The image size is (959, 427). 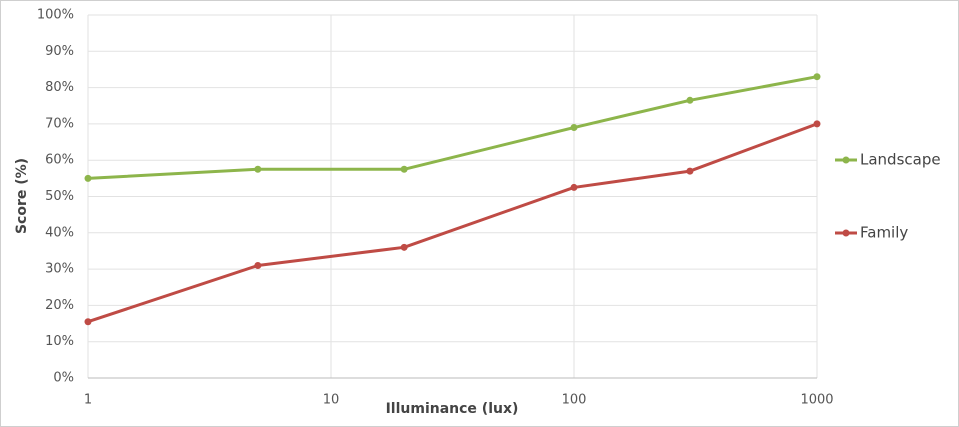 What do you see at coordinates (63, 378) in the screenshot?
I see `y-tick-label: 0%` at bounding box center [63, 378].